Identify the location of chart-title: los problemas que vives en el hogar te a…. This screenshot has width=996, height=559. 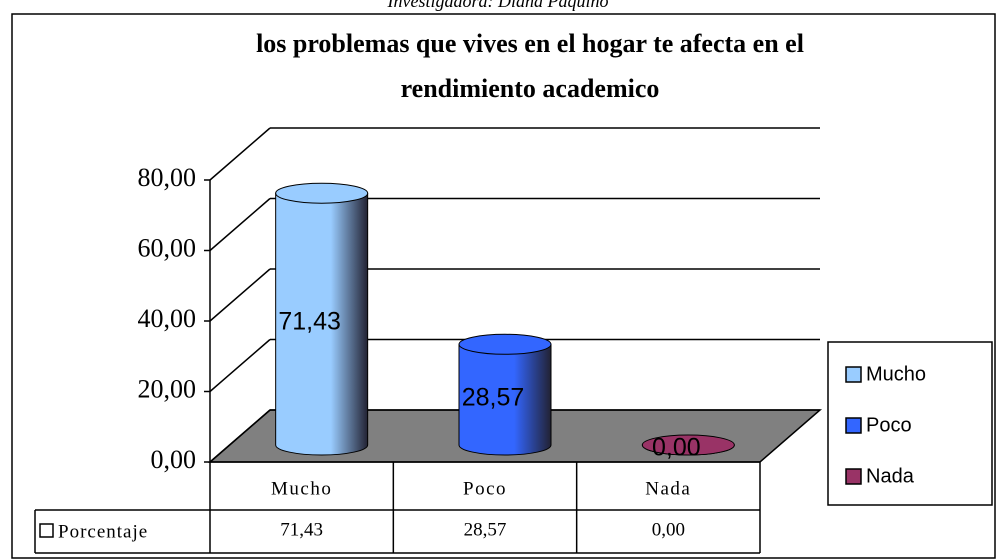
(530, 43).